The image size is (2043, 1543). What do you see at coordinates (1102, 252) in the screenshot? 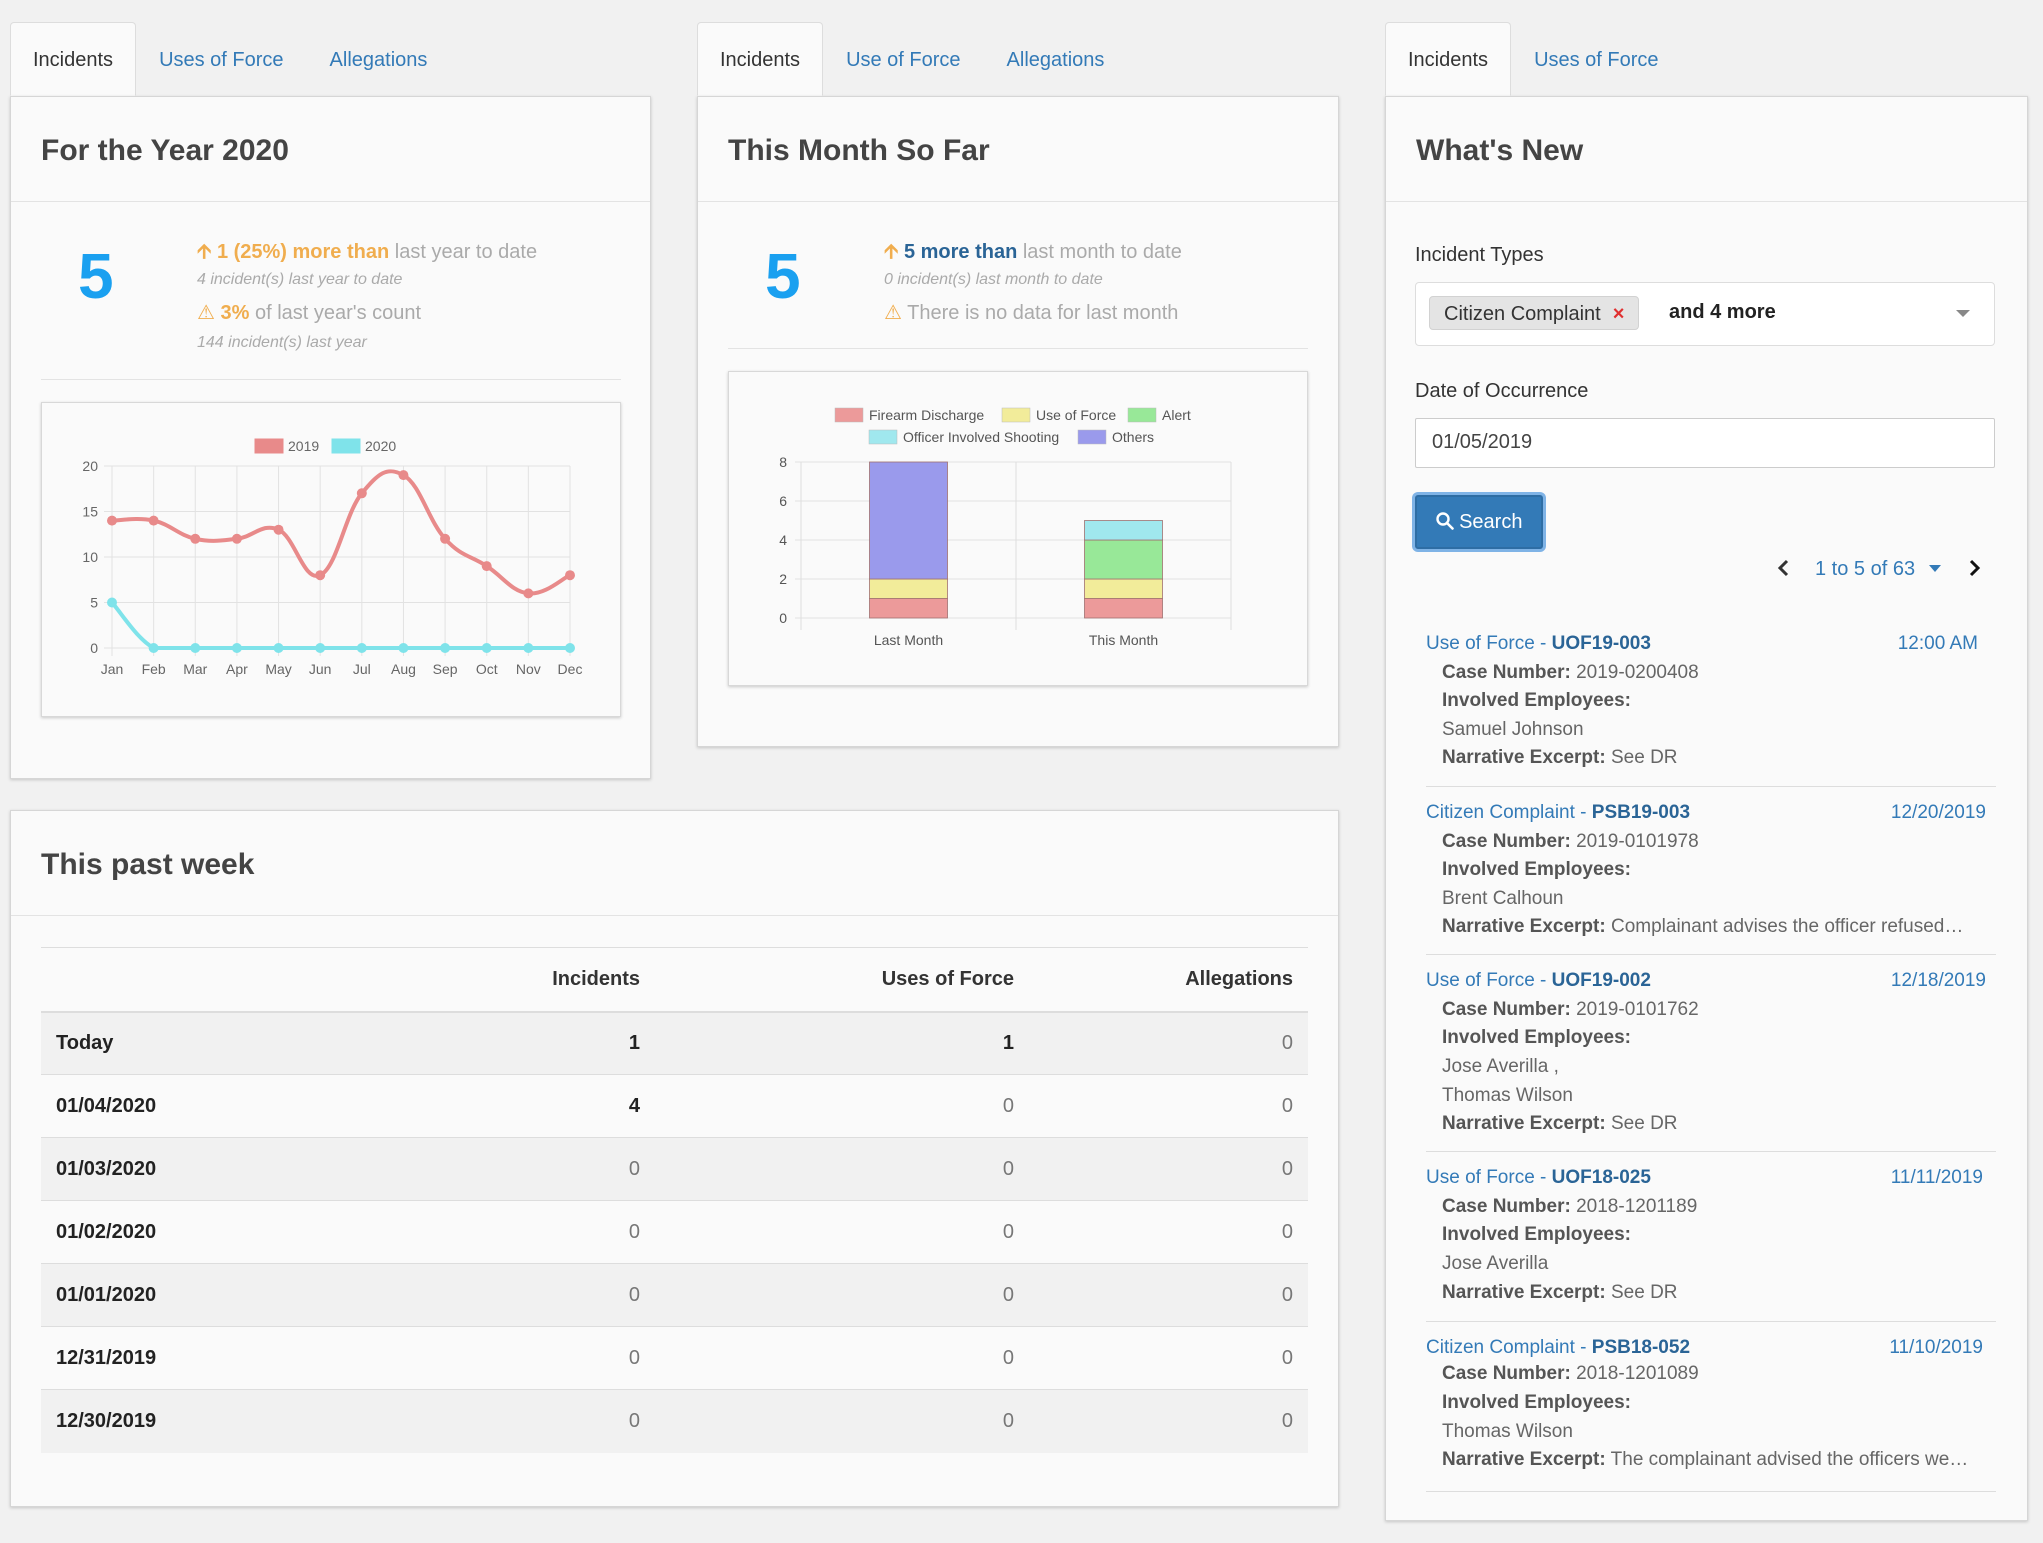
I see `month-stat-1-rest: last month to date` at bounding box center [1102, 252].